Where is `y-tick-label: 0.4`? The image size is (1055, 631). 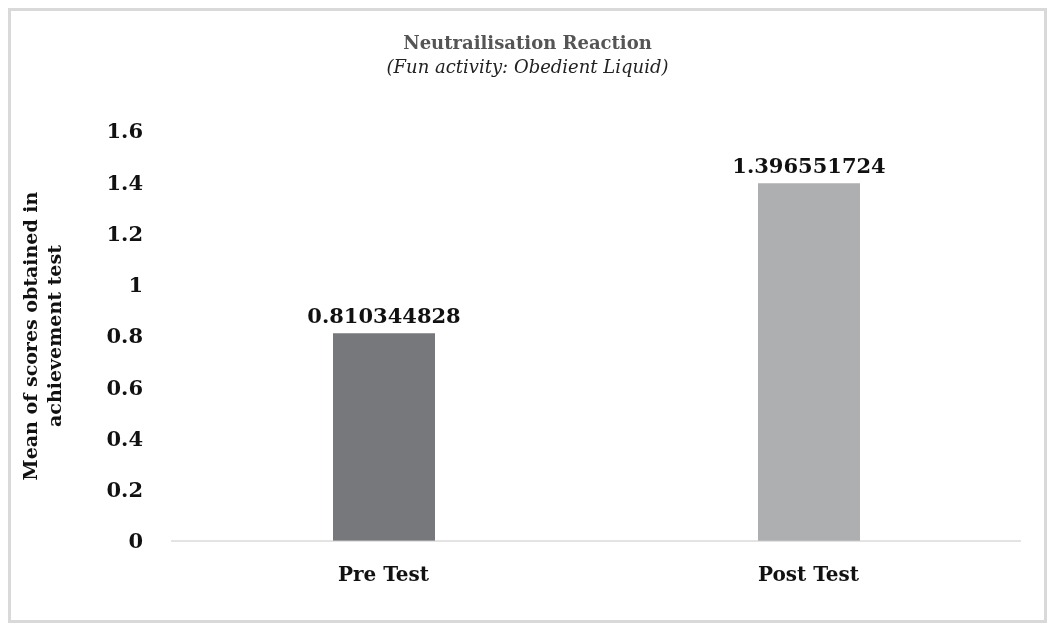 y-tick-label: 0.4 is located at coordinates (124, 438).